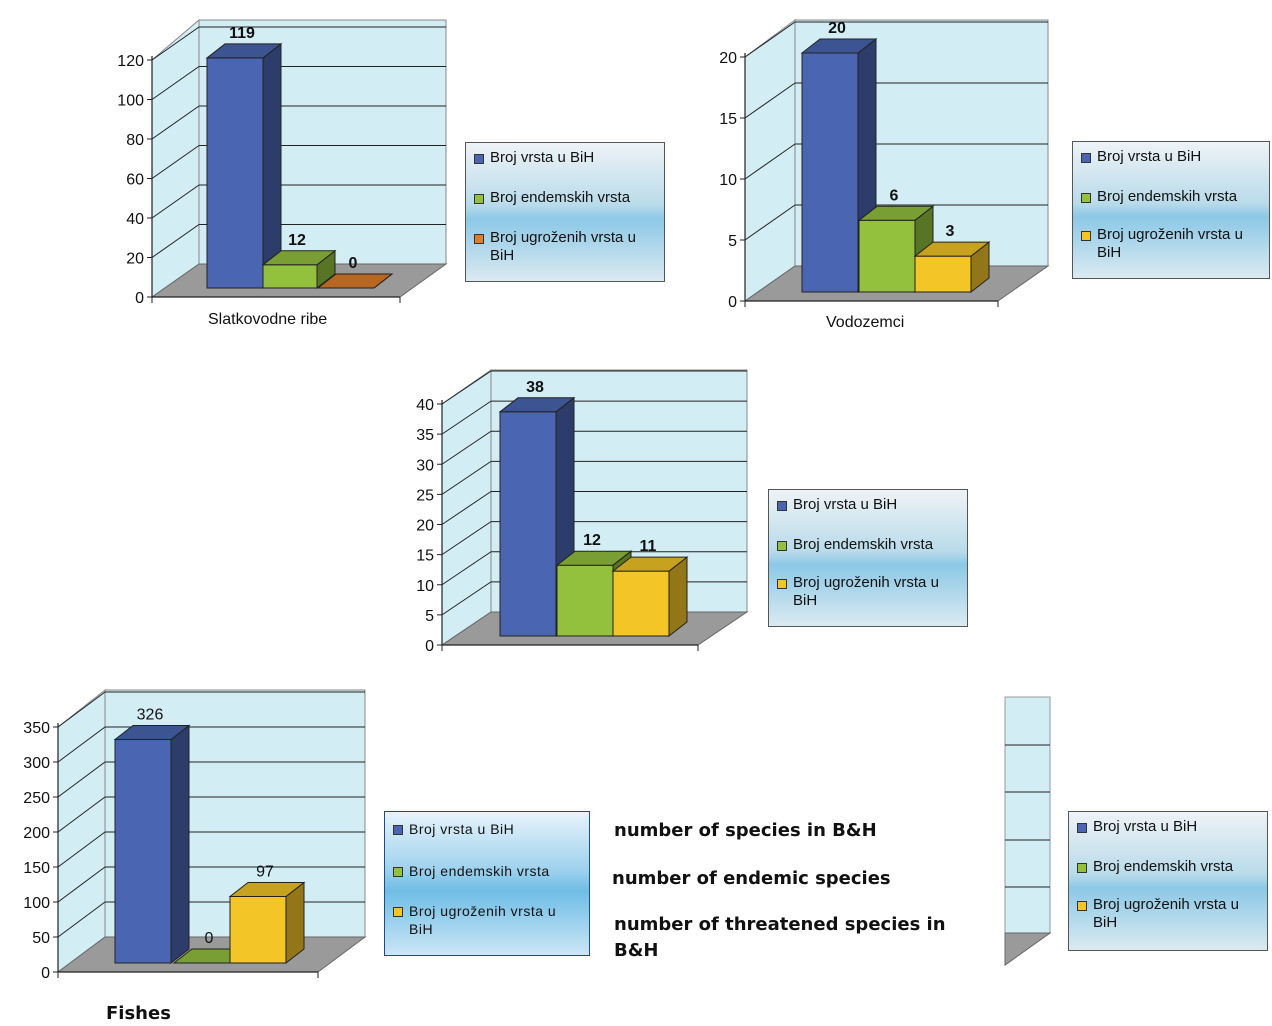 The image size is (1272, 1026). I want to click on data-label: 3, so click(950, 231).